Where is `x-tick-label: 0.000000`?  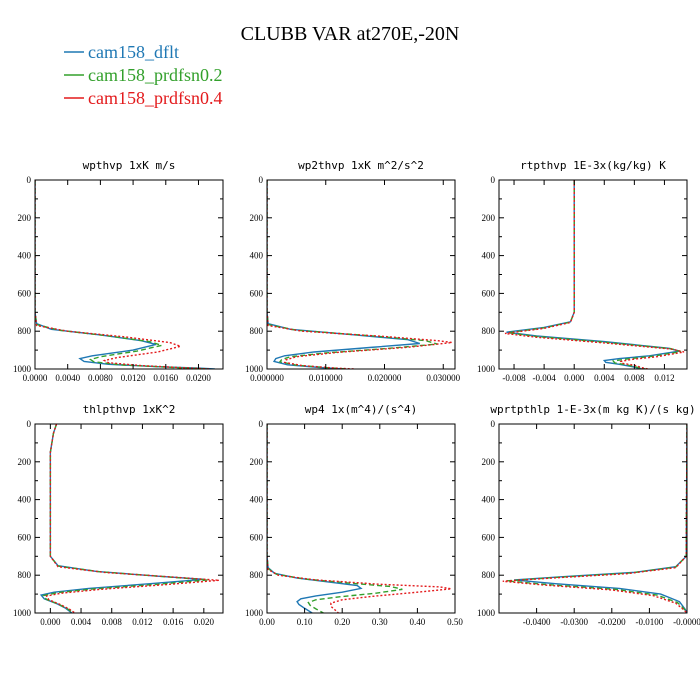 x-tick-label: 0.000000 is located at coordinates (267, 378).